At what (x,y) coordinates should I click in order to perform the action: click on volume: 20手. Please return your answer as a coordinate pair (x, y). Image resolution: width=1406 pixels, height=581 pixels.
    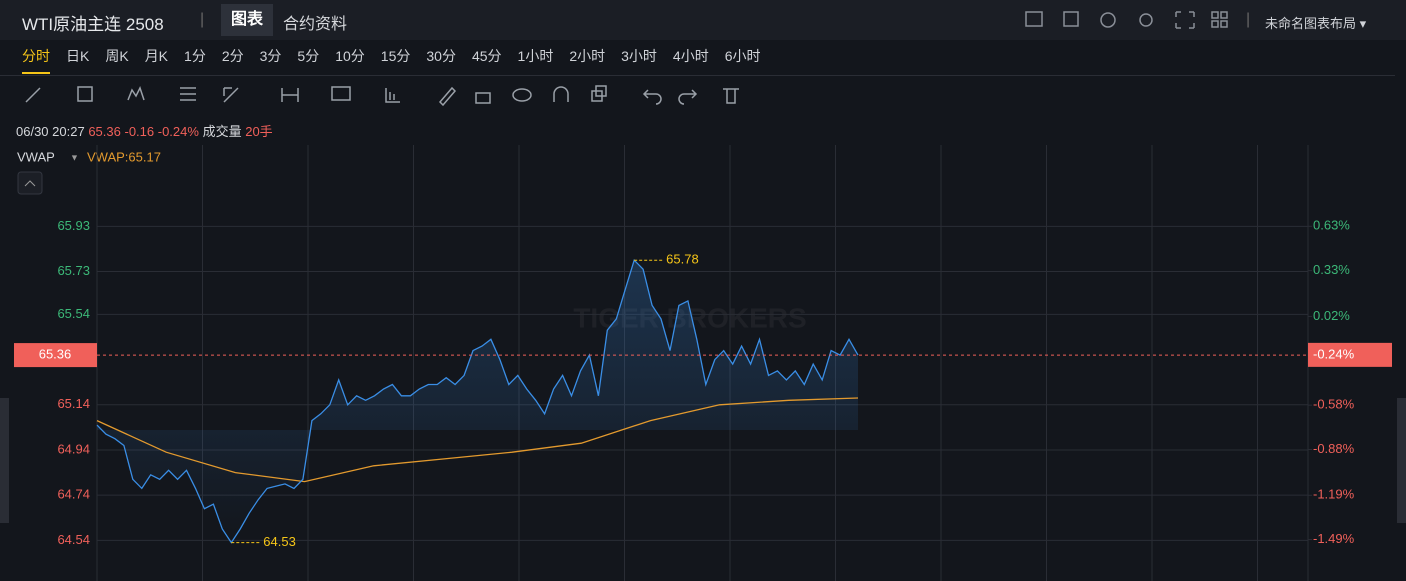
    Looking at the image, I should click on (259, 131).